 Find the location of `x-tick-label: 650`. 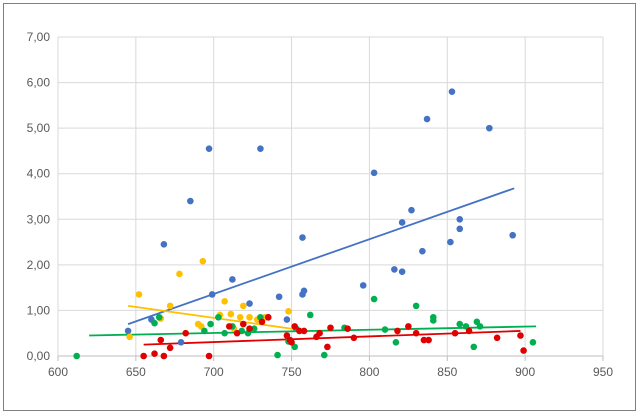

x-tick-label: 650 is located at coordinates (136, 372).